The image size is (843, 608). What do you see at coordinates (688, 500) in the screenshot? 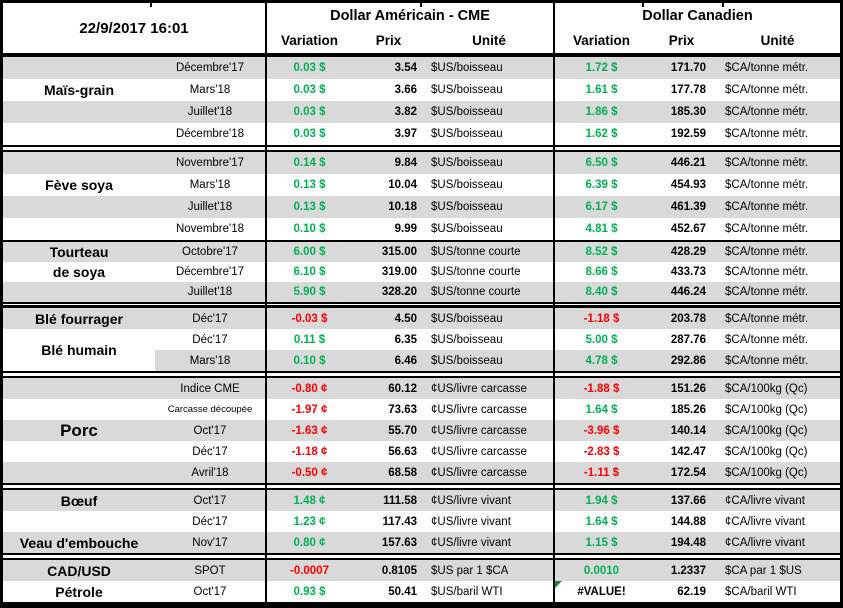
I see `price-ca-cell: 137.66` at bounding box center [688, 500].